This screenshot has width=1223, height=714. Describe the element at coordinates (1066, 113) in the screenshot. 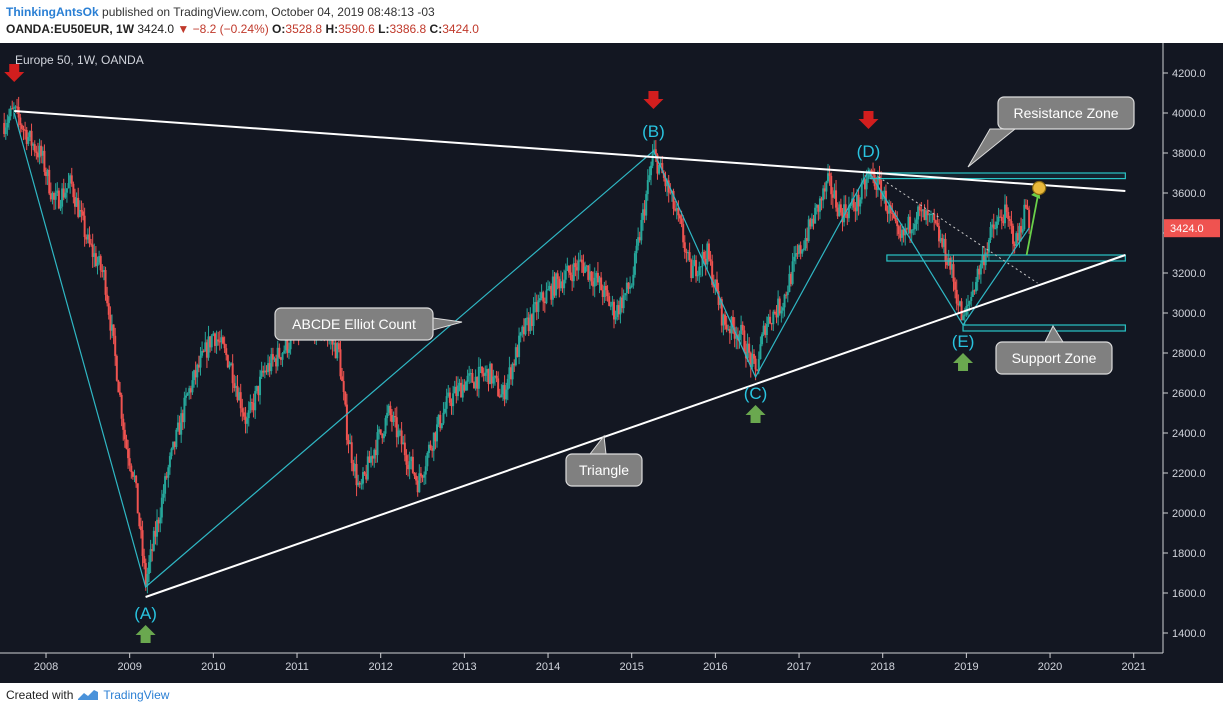

I see `callout-box` at that location.